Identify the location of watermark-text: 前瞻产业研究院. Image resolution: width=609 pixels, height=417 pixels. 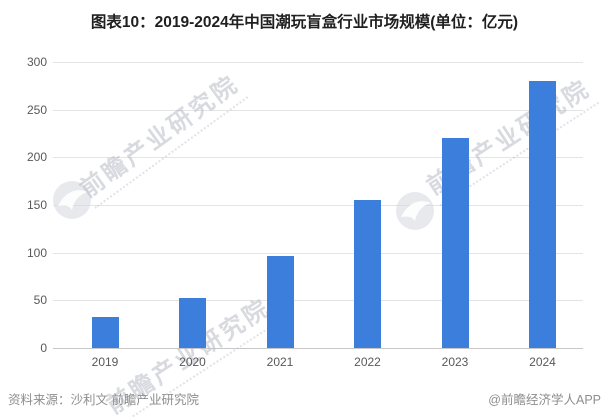
(162, 139).